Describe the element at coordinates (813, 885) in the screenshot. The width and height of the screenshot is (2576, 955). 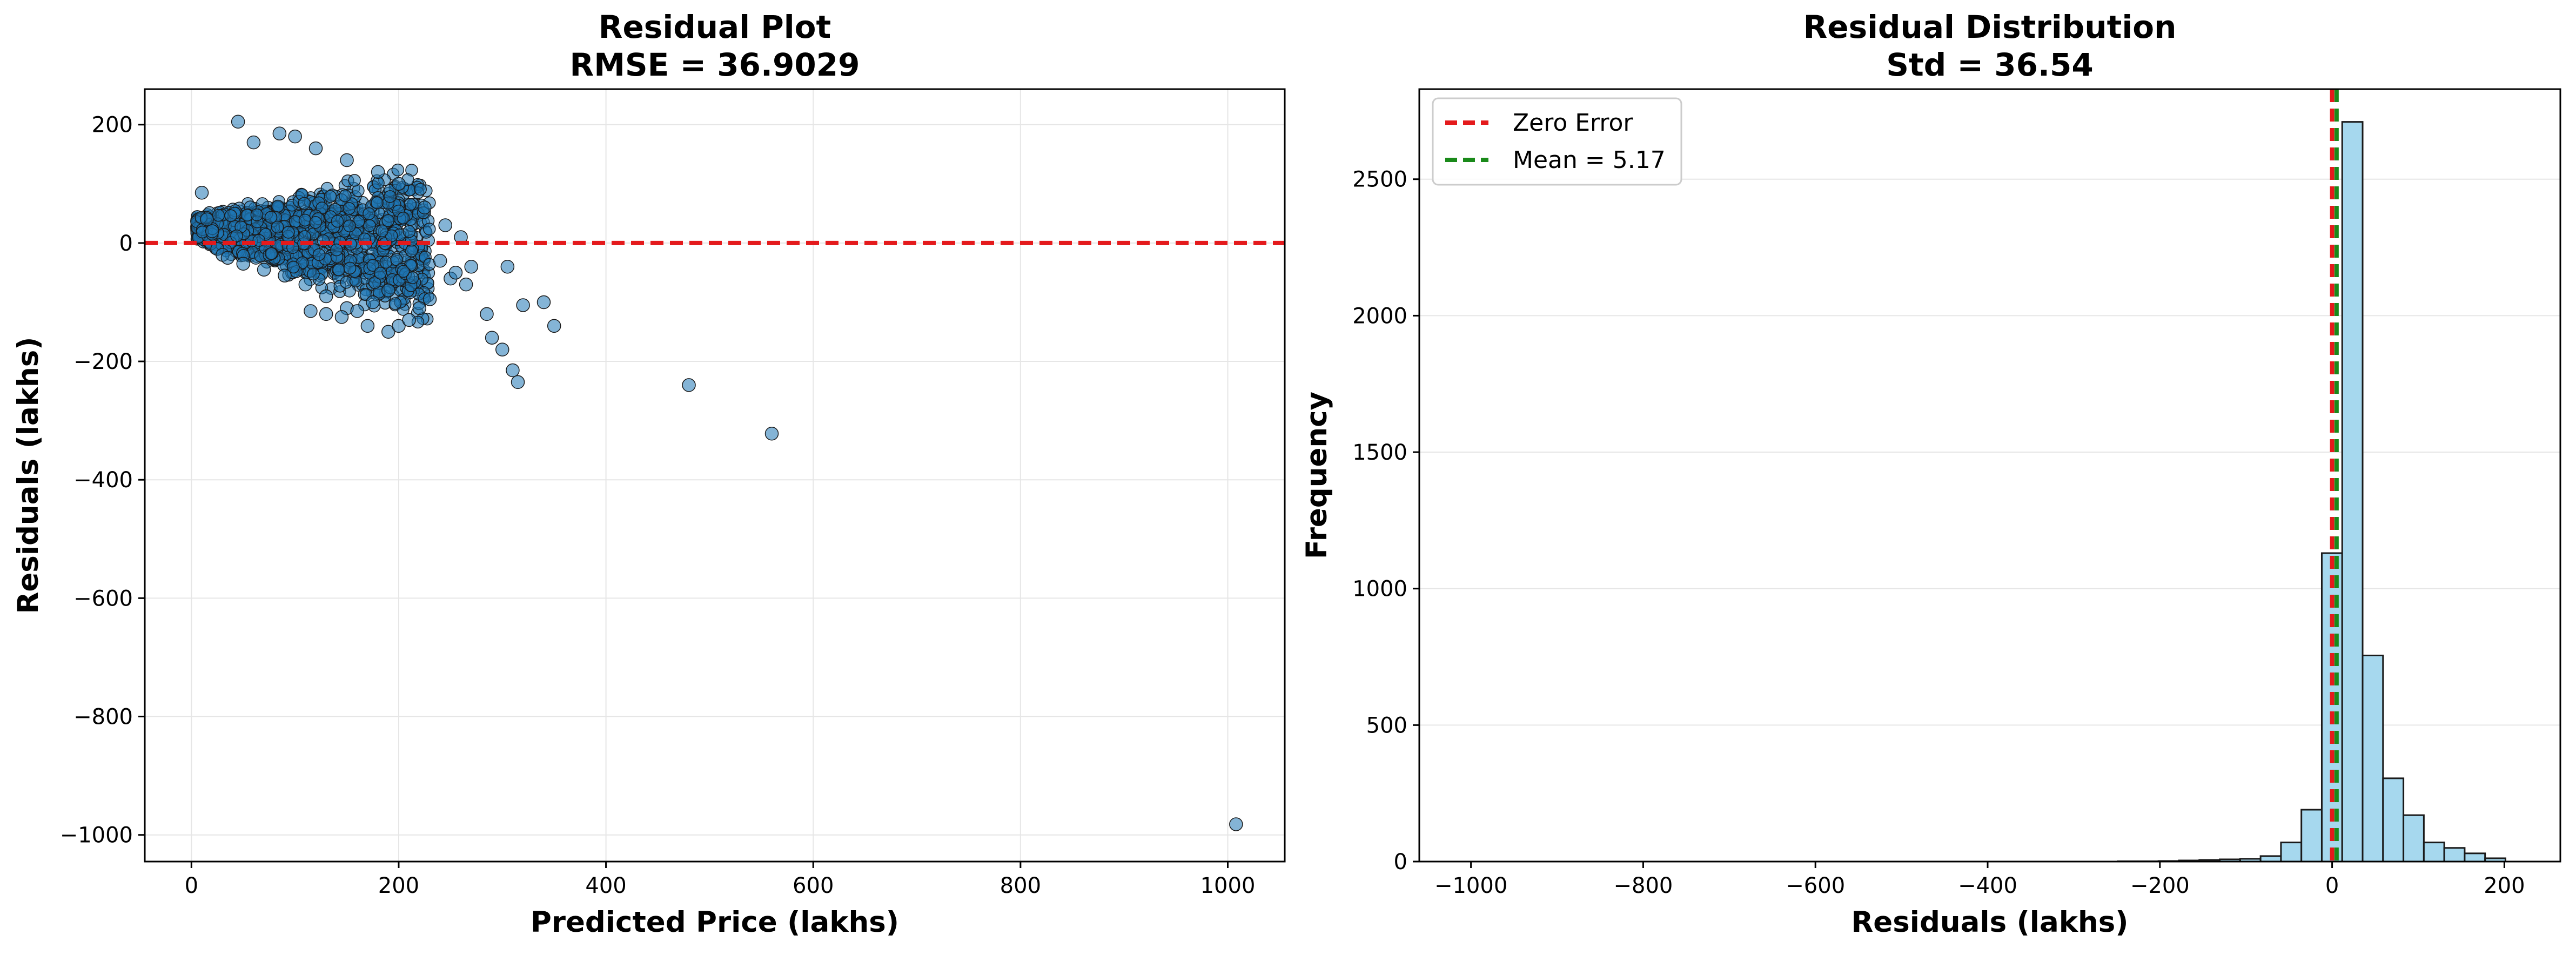
I see `x-tick-label: 600` at that location.